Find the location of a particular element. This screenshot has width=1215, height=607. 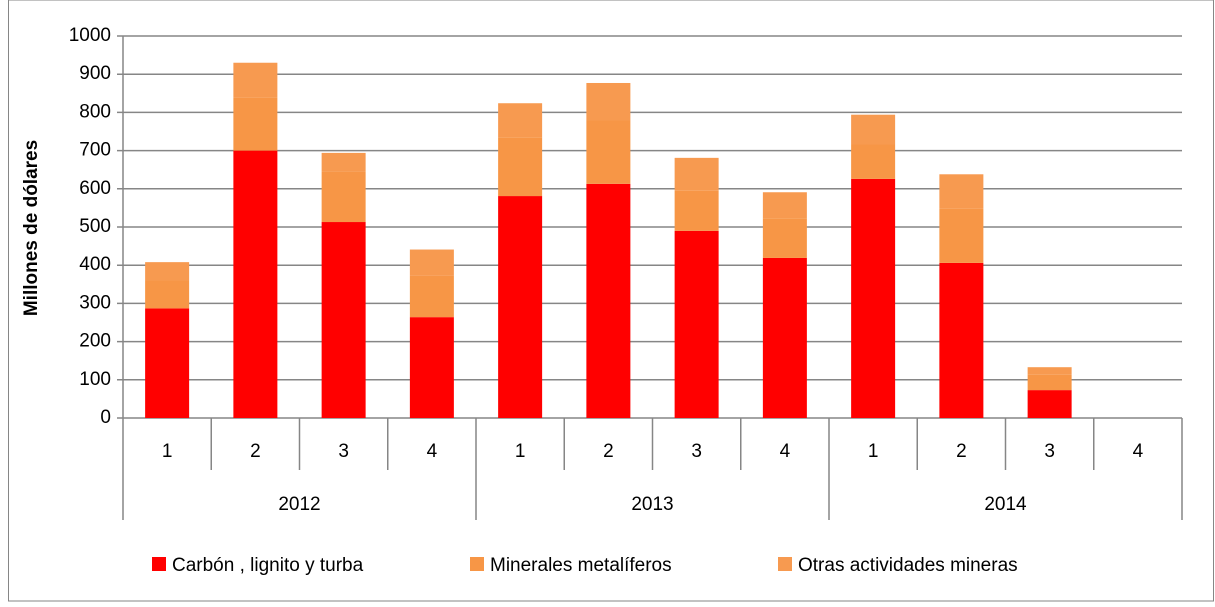

y-tick-label: 600 is located at coordinates (95, 188).